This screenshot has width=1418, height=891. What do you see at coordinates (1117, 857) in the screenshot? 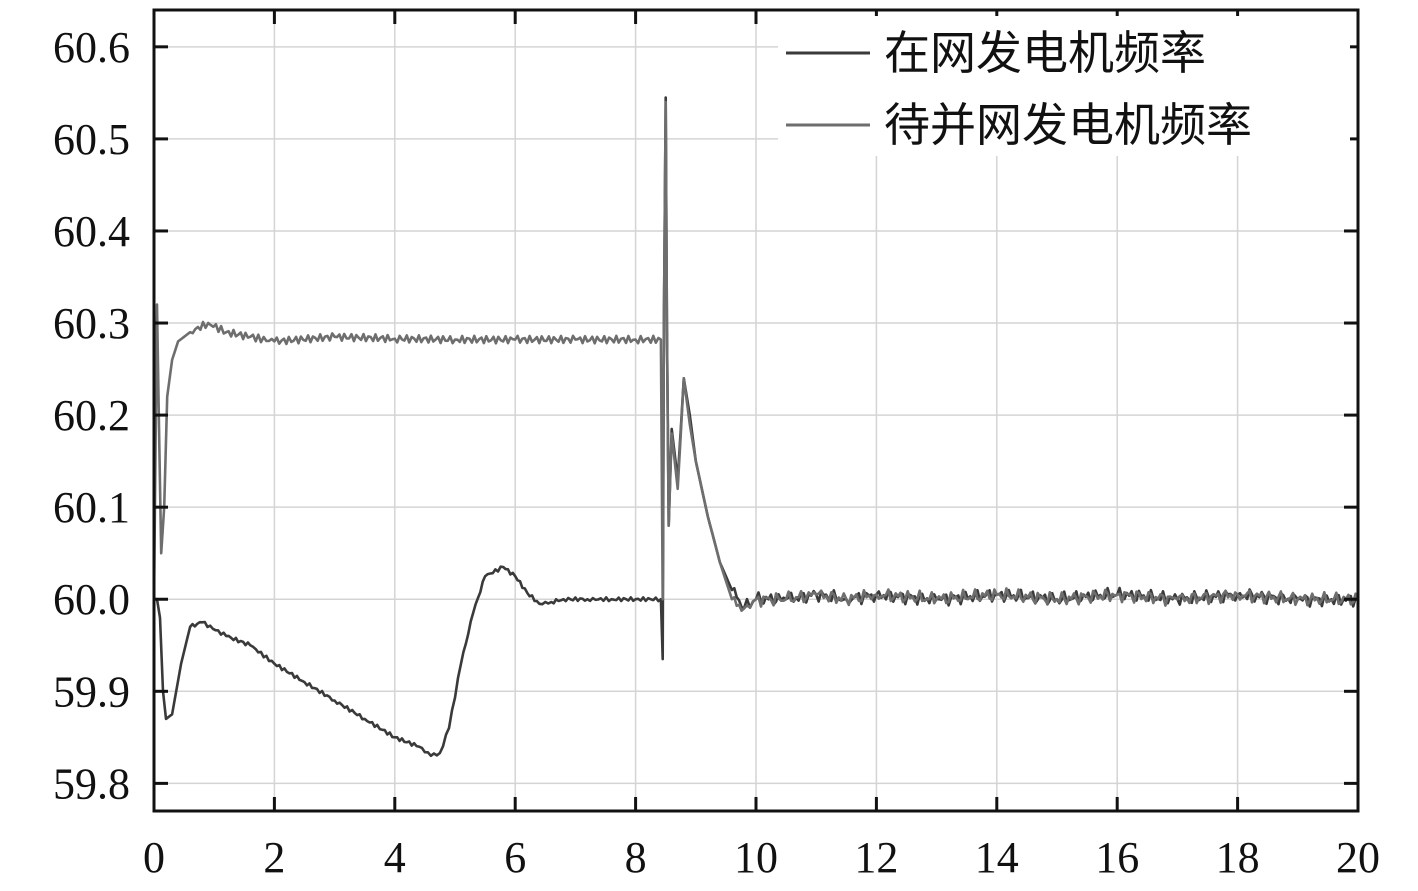
I see `x-tick-label: 16` at bounding box center [1117, 857].